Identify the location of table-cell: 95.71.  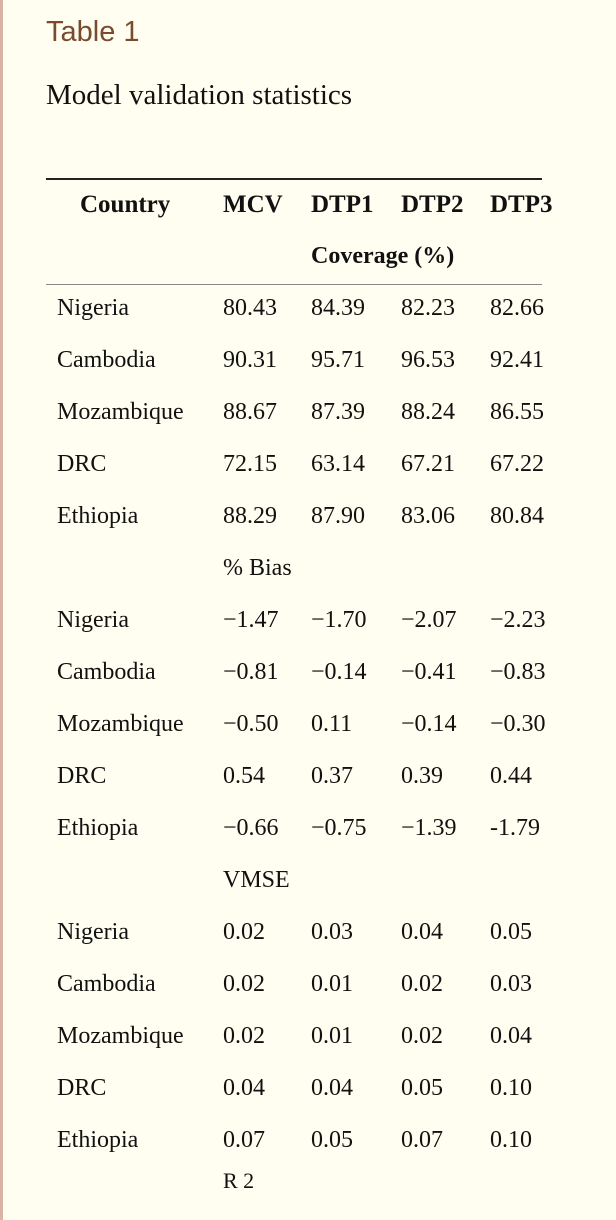
(338, 360).